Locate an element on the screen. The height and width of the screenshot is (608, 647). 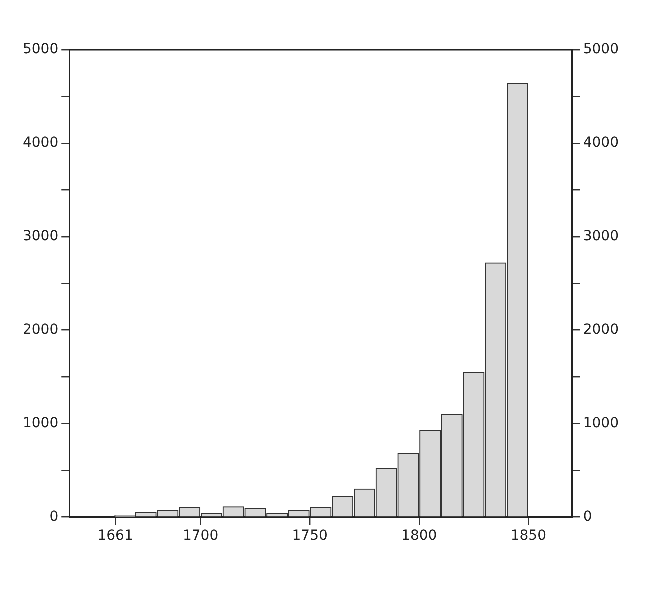
y-tick-label: 2000 is located at coordinates (40, 330).